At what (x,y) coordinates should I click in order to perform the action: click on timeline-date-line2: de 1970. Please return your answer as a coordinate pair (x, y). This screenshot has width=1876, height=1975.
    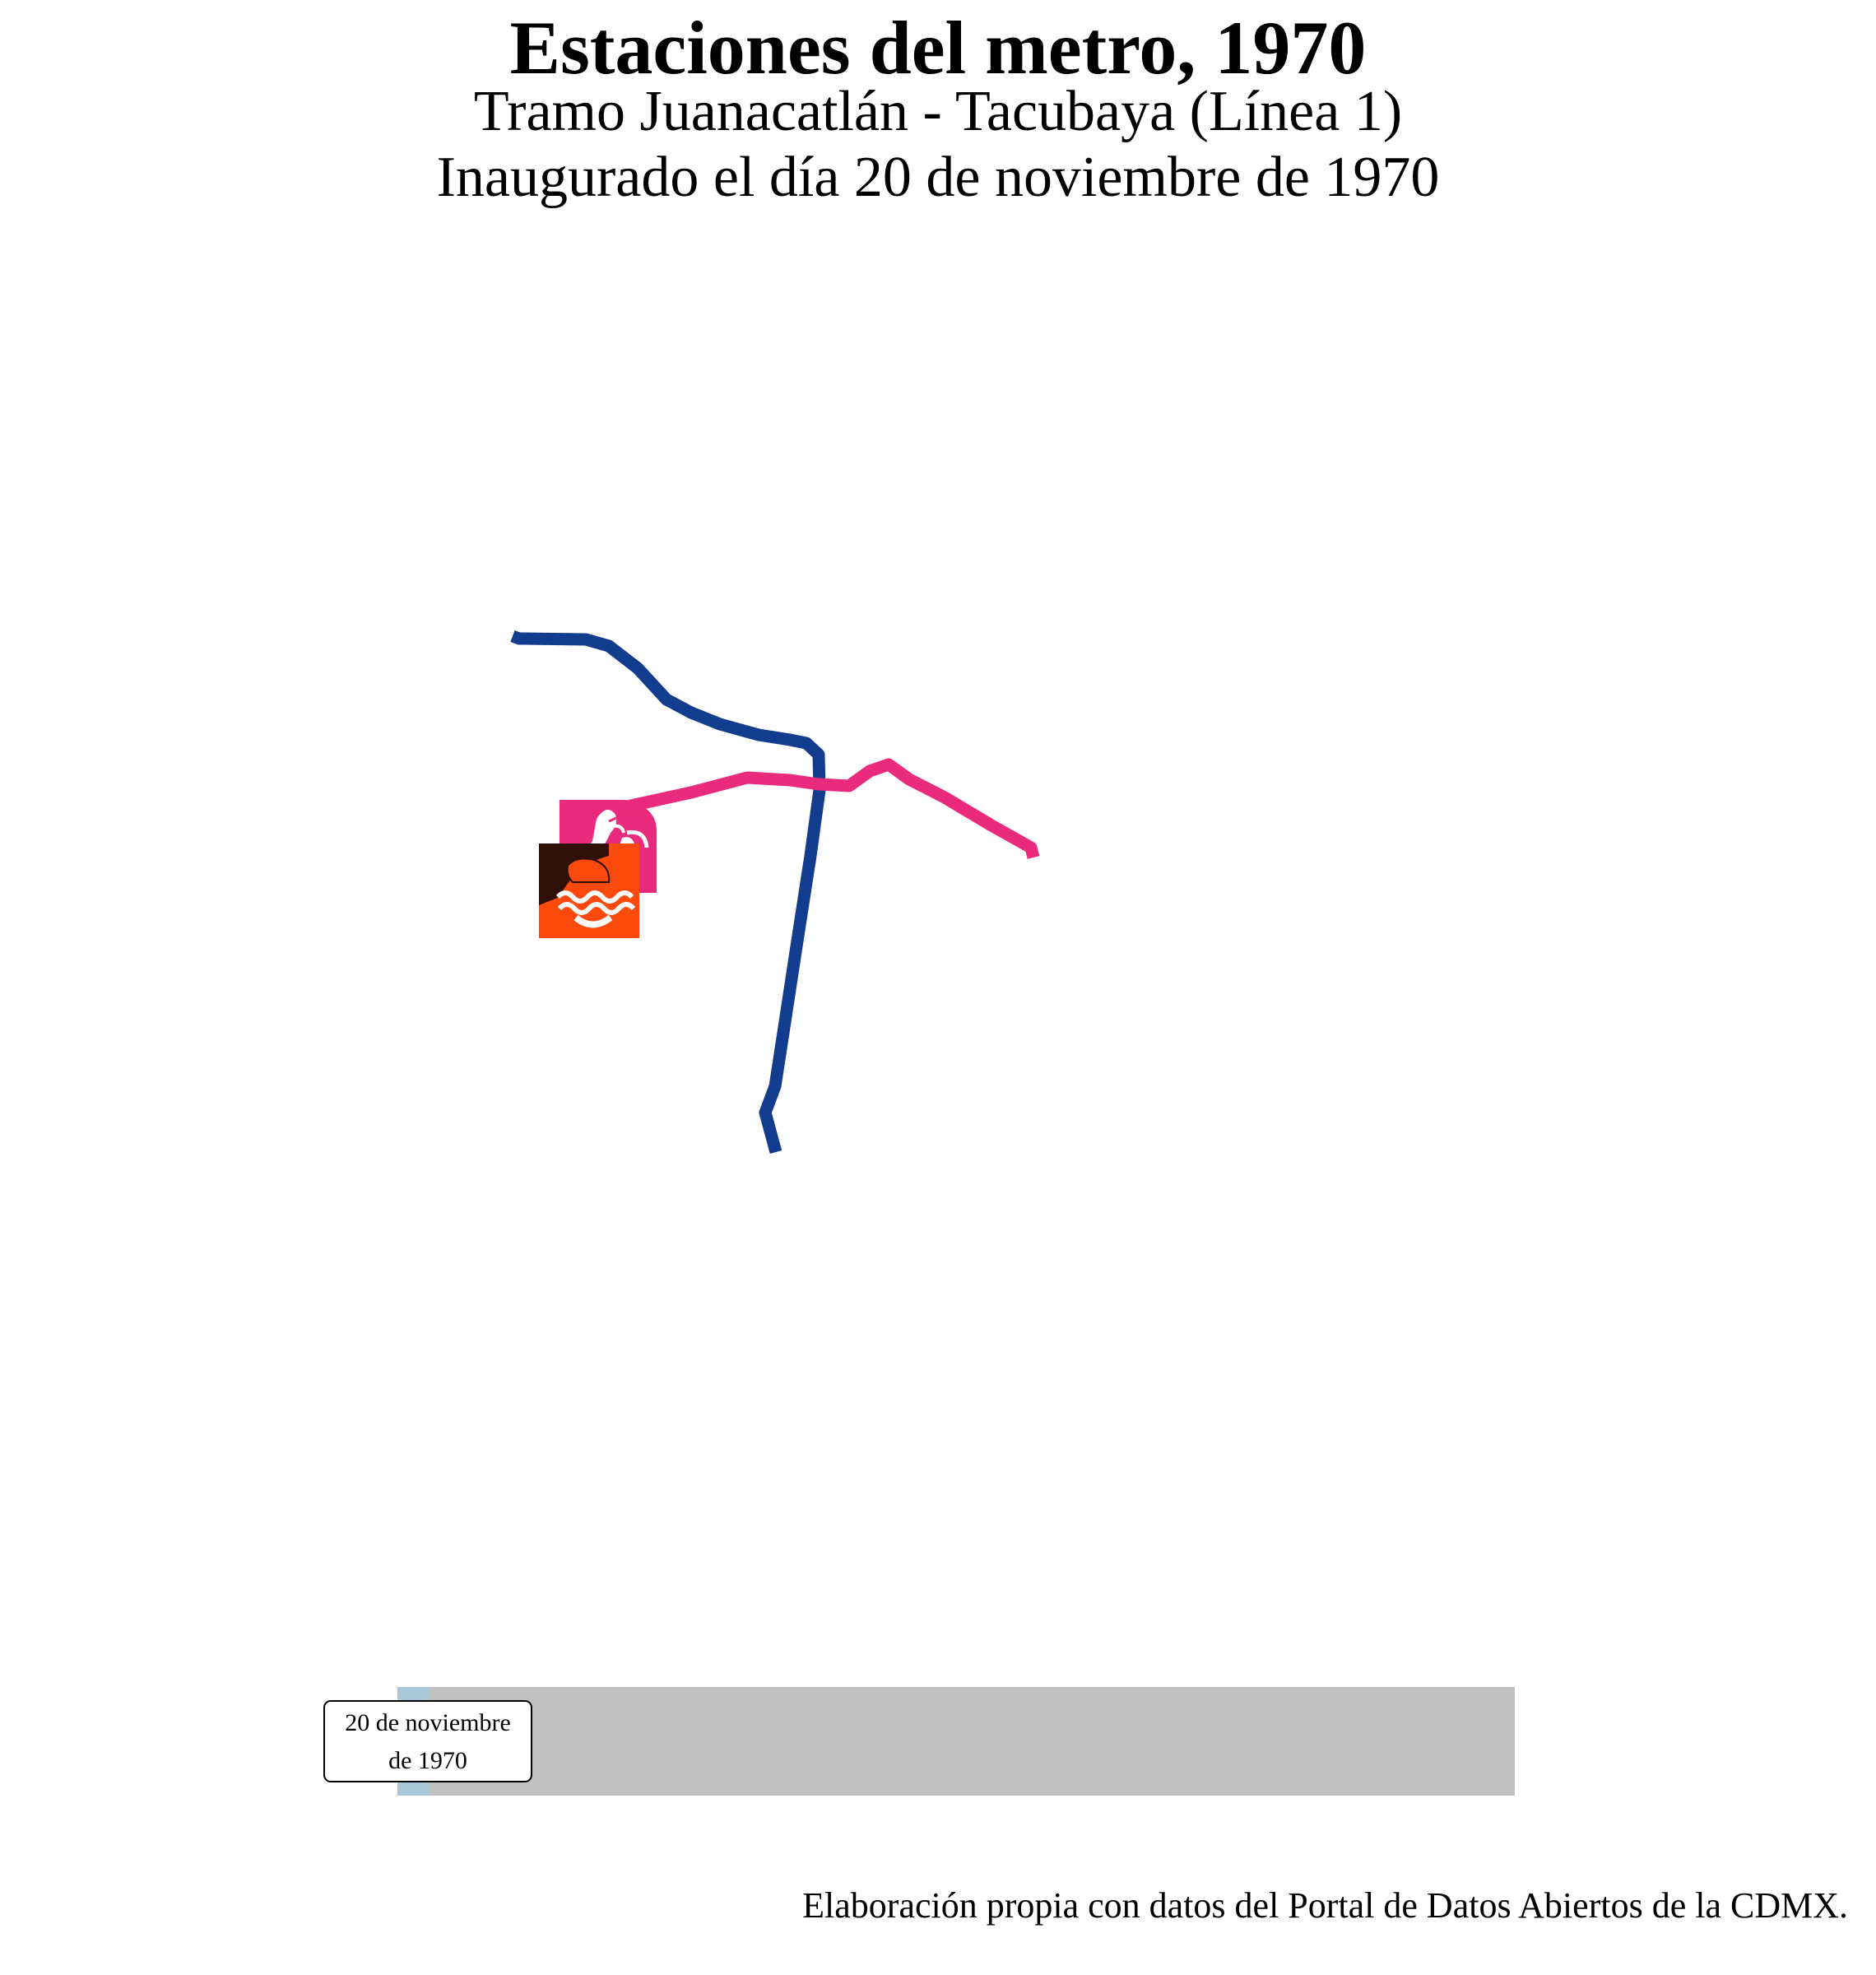
    Looking at the image, I should click on (427, 1761).